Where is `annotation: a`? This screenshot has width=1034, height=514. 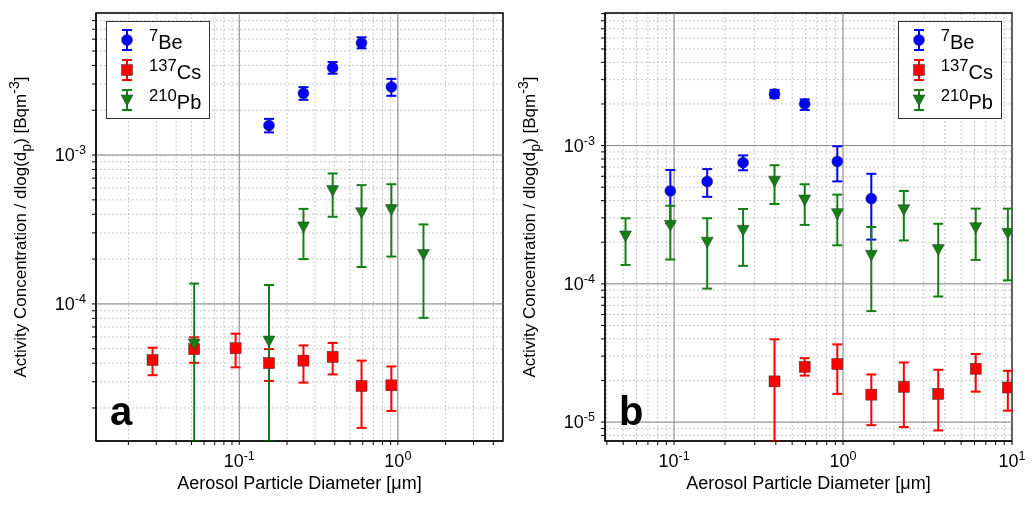
annotation: a is located at coordinates (121, 411).